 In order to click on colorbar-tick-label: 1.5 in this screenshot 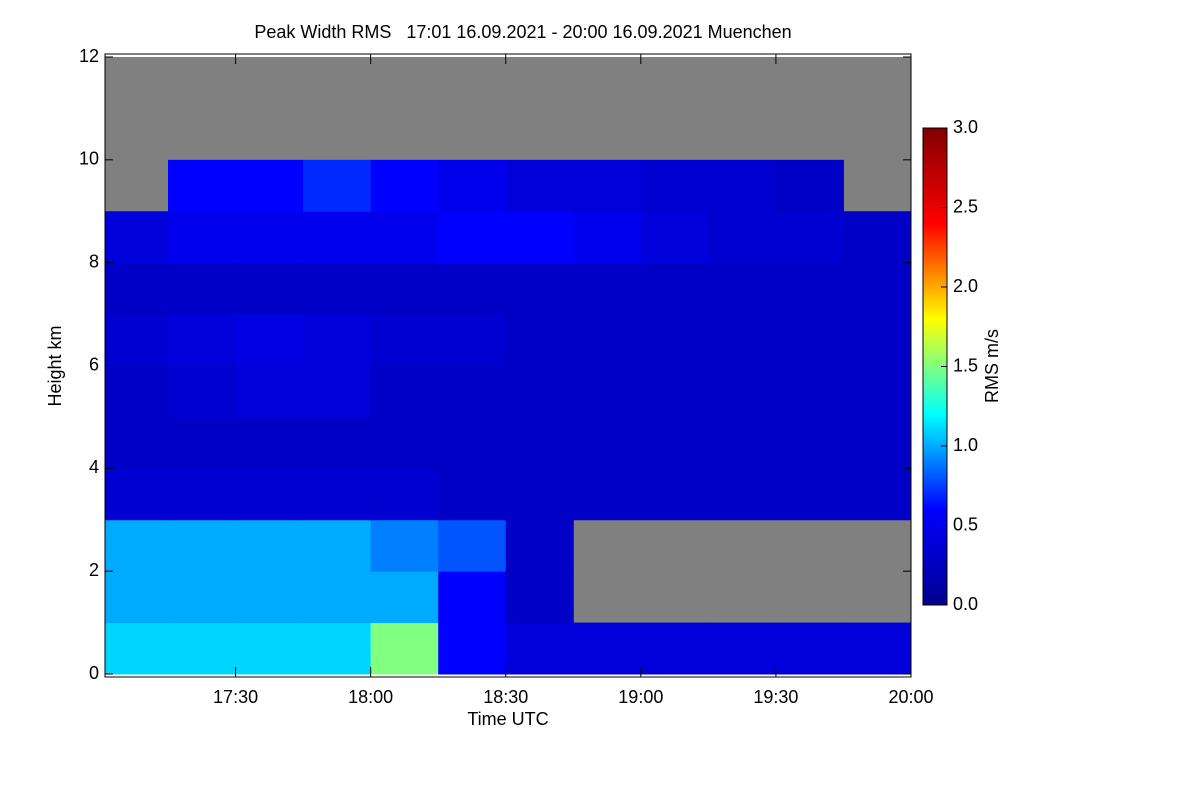, I will do `click(965, 365)`.